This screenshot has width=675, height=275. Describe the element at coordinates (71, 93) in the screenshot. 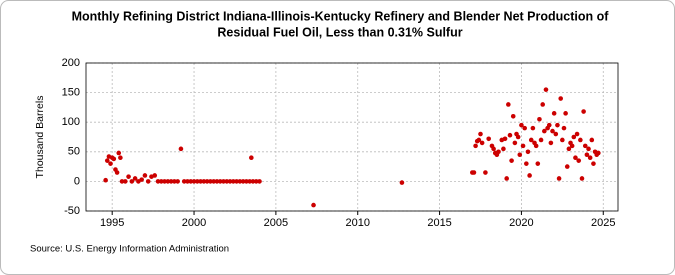

I see `y-tick-label: 150` at that location.